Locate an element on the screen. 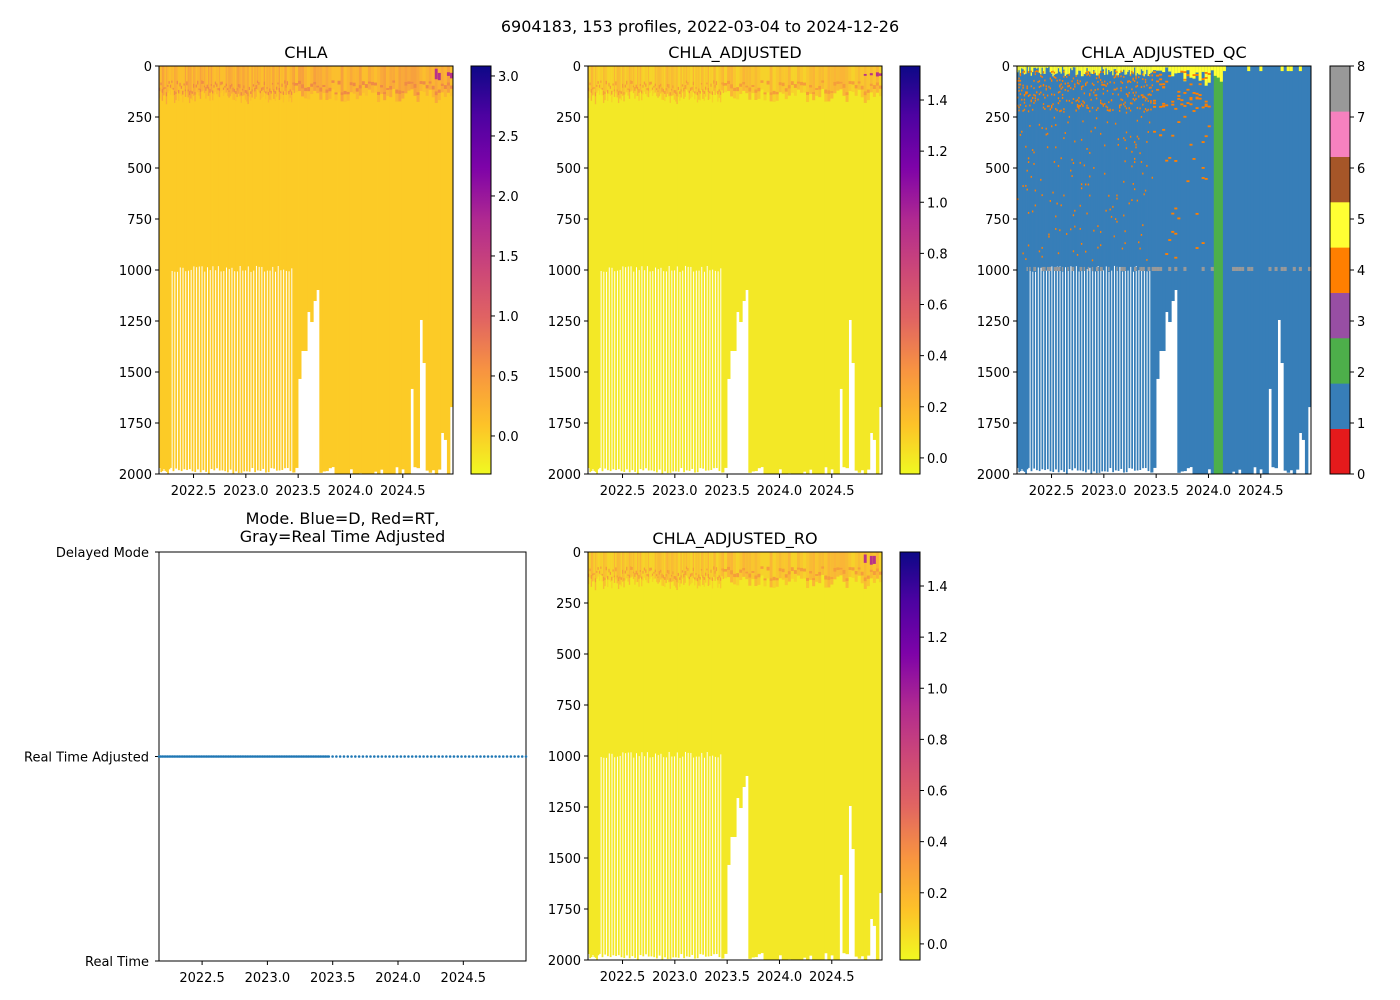 This screenshot has width=1400, height=1000. y-tick-label: 1500 is located at coordinates (993, 373).